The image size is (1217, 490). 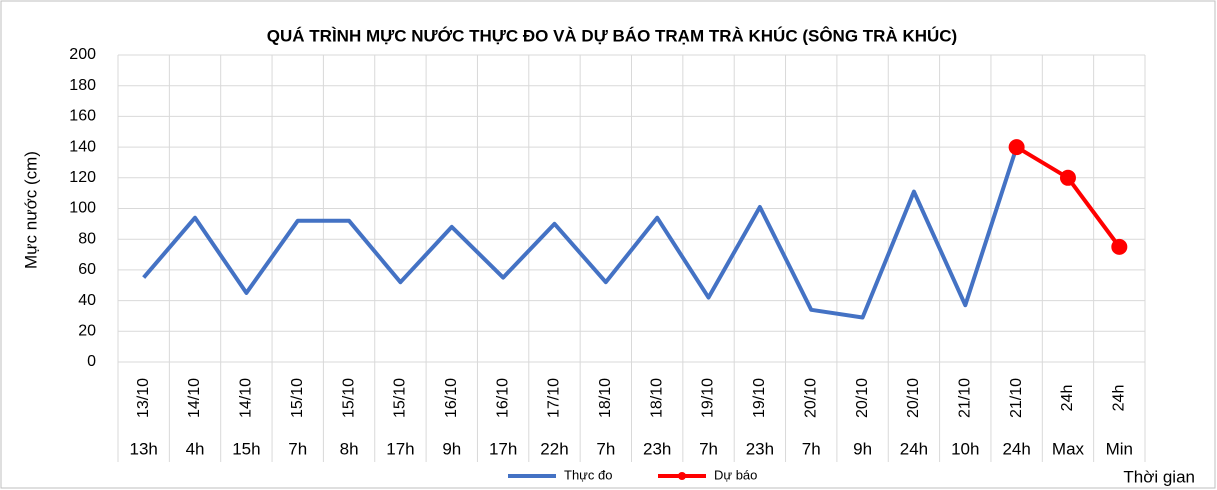 What do you see at coordinates (82, 85) in the screenshot?
I see `y-tick-label: 180` at bounding box center [82, 85].